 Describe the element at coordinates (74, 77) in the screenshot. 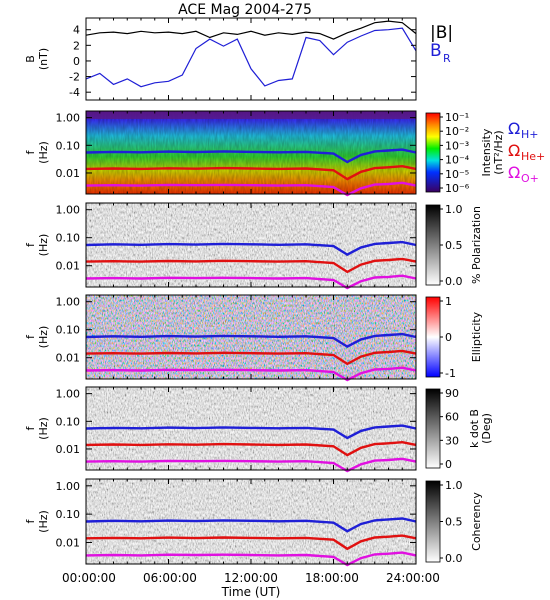

I see `y-tick-label: -2` at that location.